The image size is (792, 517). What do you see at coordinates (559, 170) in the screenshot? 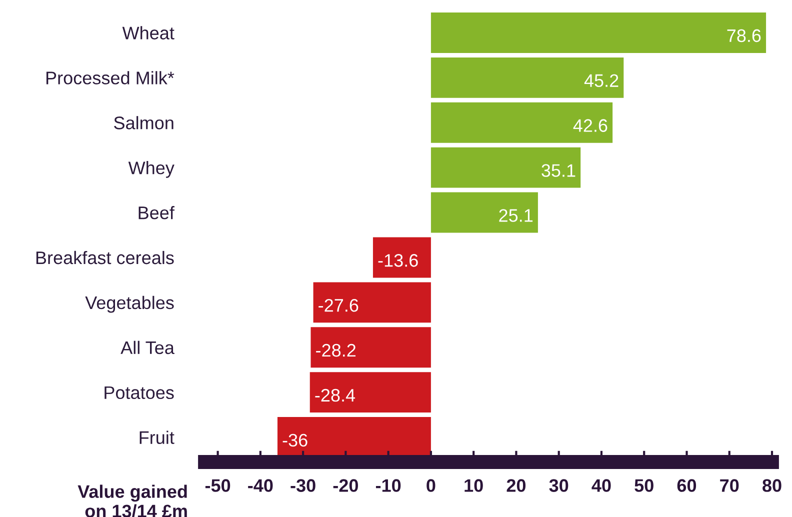
I see `data-label: 35.1` at bounding box center [559, 170].